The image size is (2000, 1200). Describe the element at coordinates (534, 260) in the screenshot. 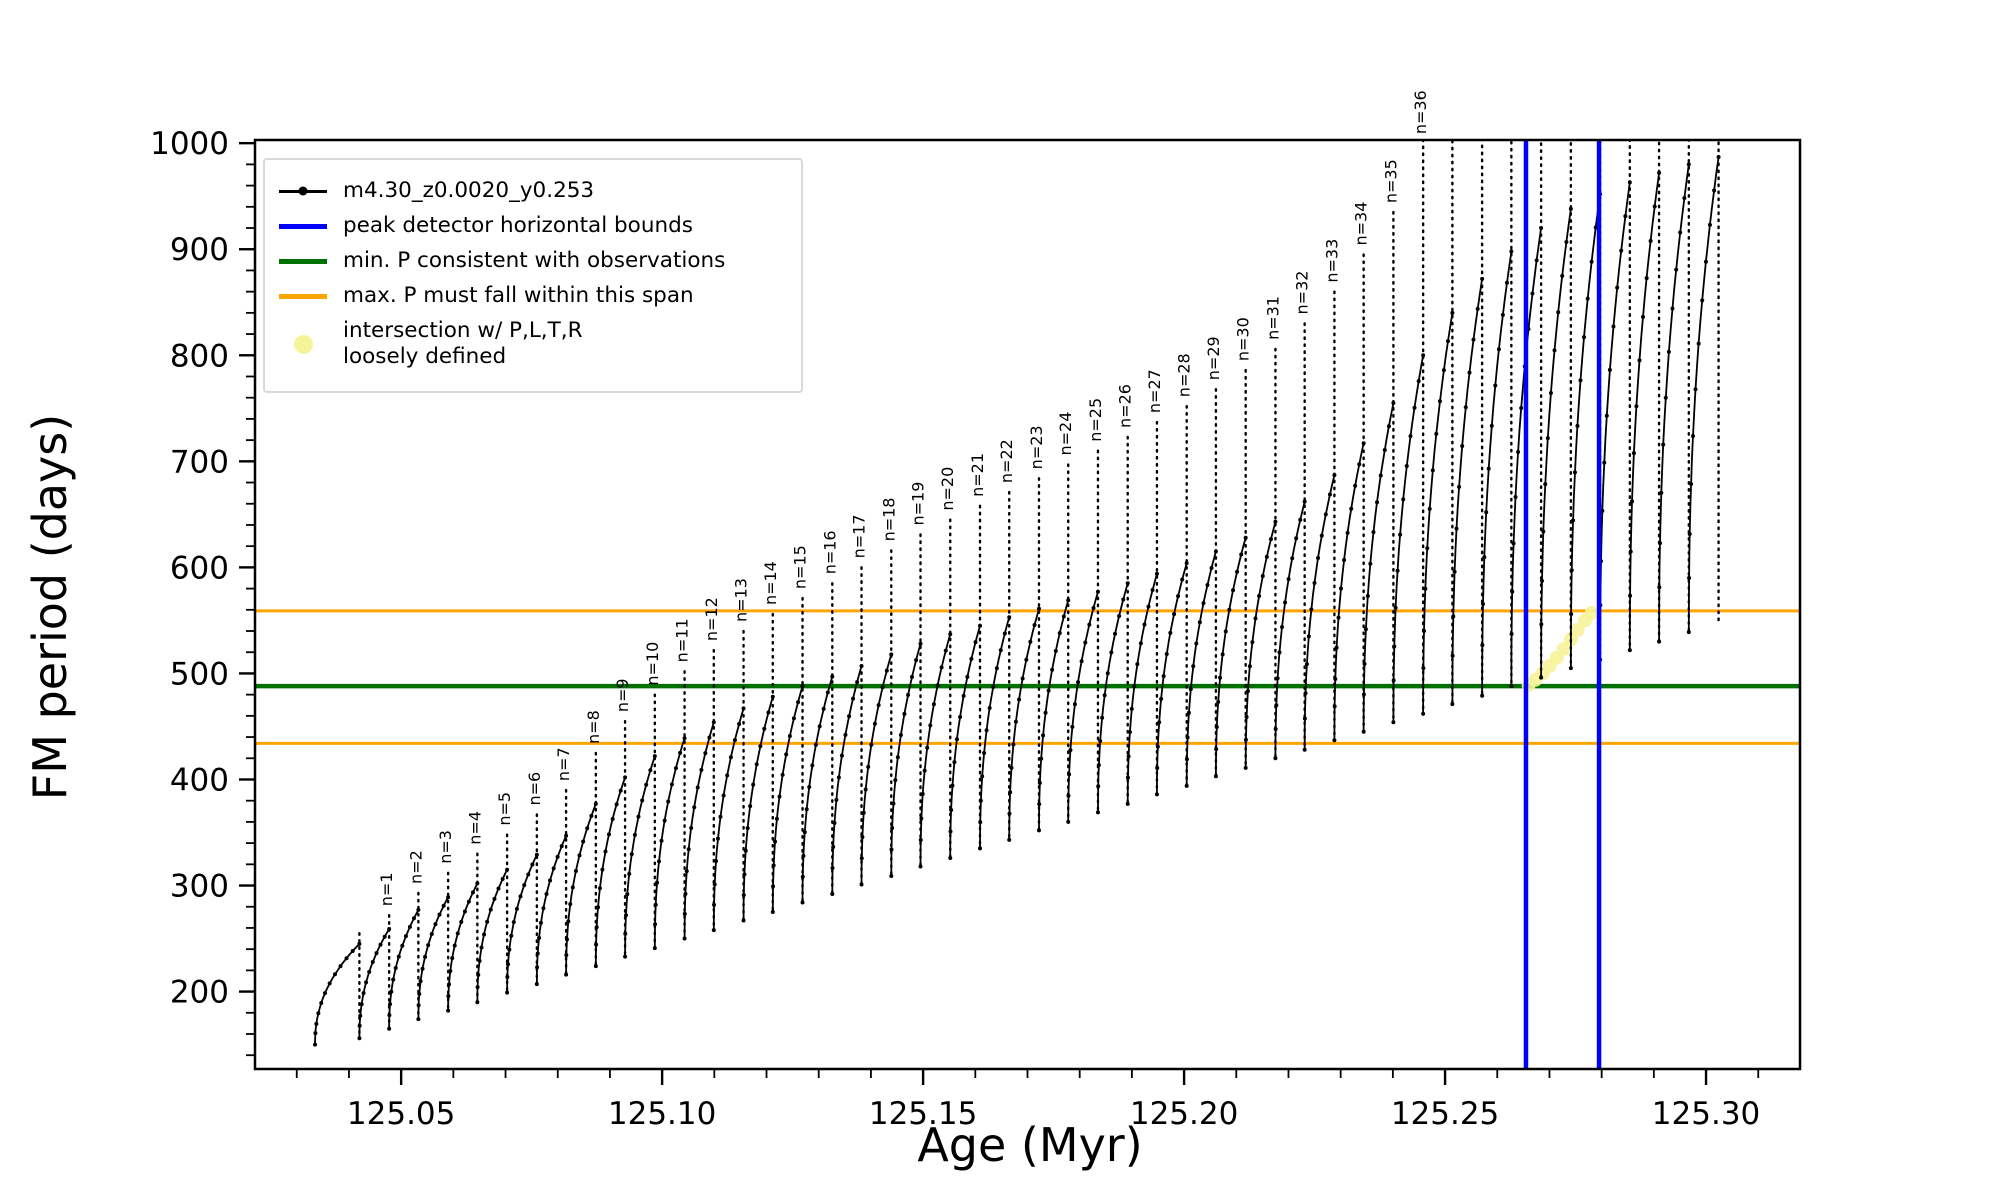

I see `legend-label-min-p: min. P consistent with observations` at that location.